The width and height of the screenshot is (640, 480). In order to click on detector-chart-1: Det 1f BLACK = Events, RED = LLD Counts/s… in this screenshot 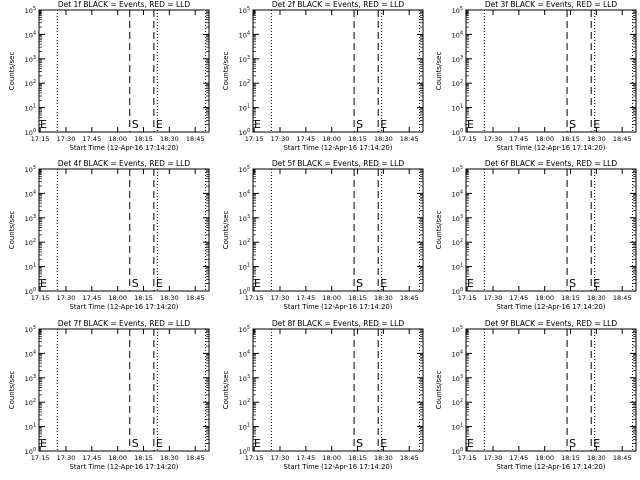, I will do `click(109, 76)`.